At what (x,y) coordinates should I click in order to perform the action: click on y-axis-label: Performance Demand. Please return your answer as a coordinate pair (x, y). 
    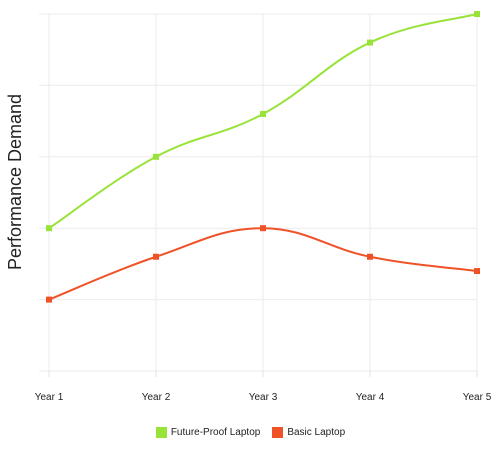
    Looking at the image, I should click on (15, 182).